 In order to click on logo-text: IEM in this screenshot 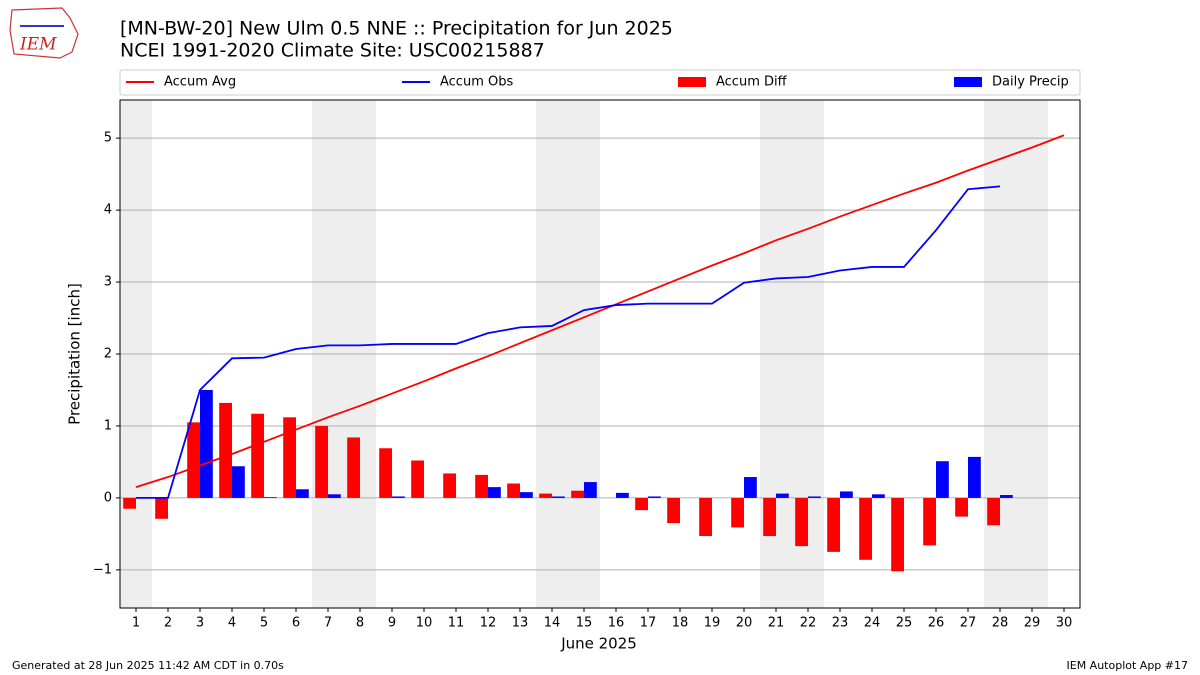, I will do `click(38, 45)`.